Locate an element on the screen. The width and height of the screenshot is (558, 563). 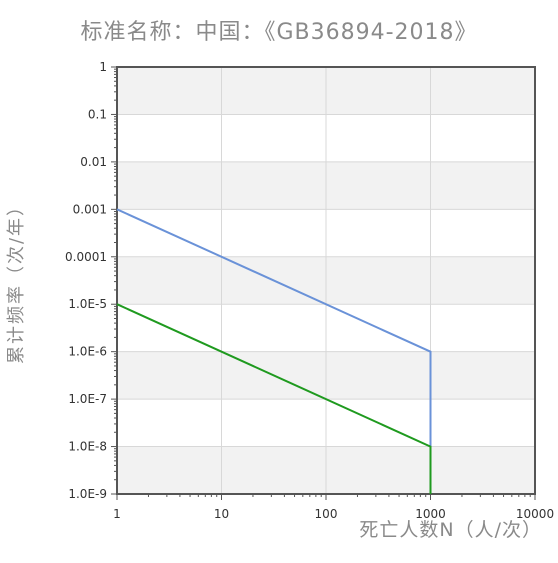
y-tick-label: 0.0001 is located at coordinates (86, 257).